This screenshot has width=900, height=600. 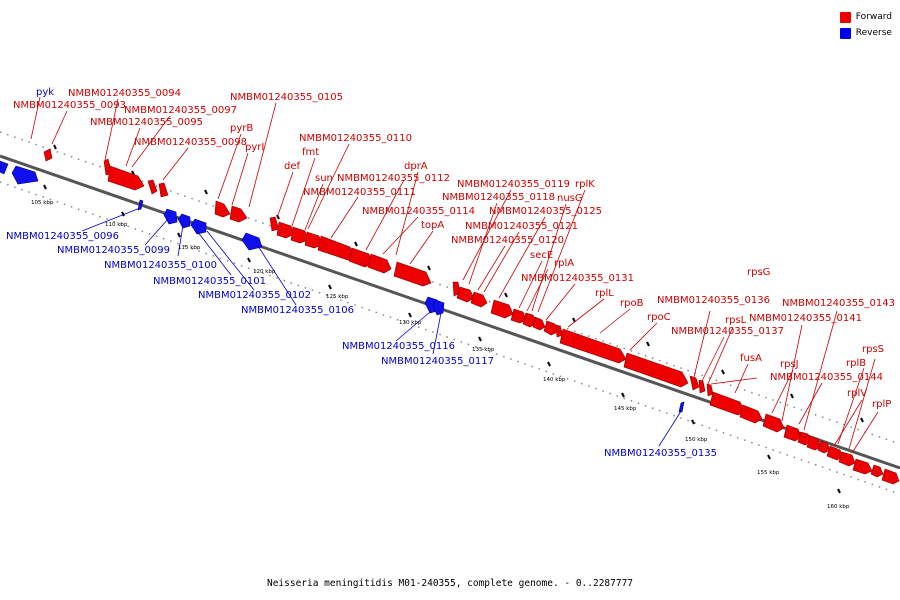 What do you see at coordinates (209, 281) in the screenshot?
I see `gene-label-0101: NMBM01240355_0101` at bounding box center [209, 281].